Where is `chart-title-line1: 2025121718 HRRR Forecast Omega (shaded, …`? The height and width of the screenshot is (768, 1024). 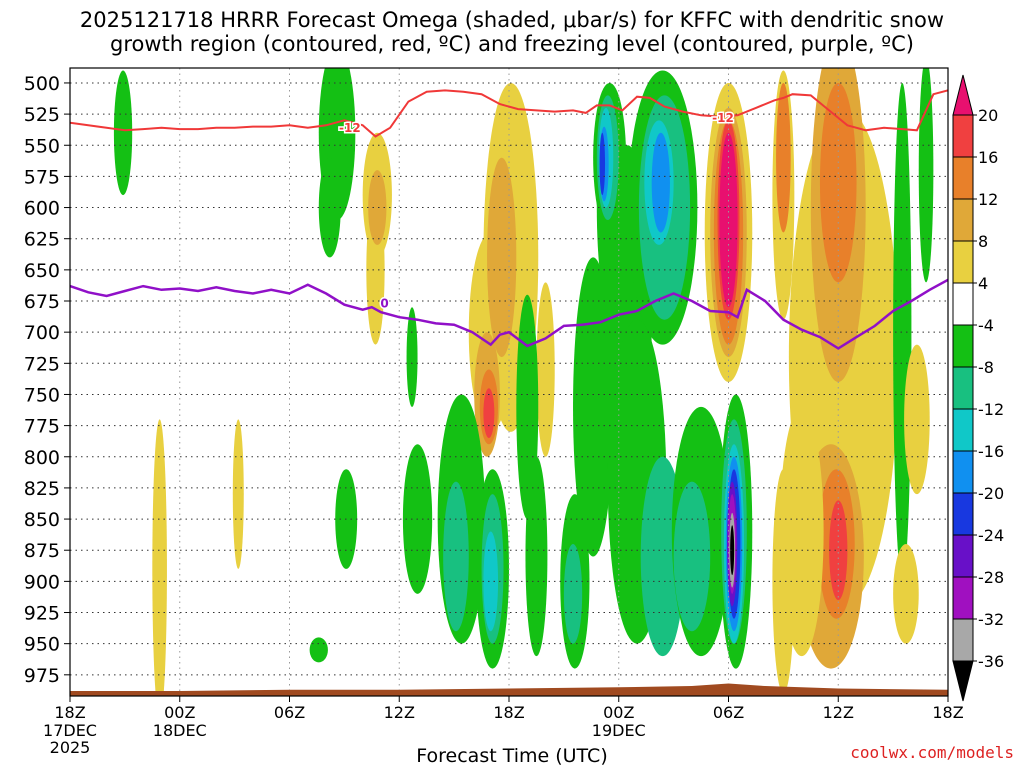 chart-title-line1: 2025121718 HRRR Forecast Omega (shaded, … is located at coordinates (512, 20).